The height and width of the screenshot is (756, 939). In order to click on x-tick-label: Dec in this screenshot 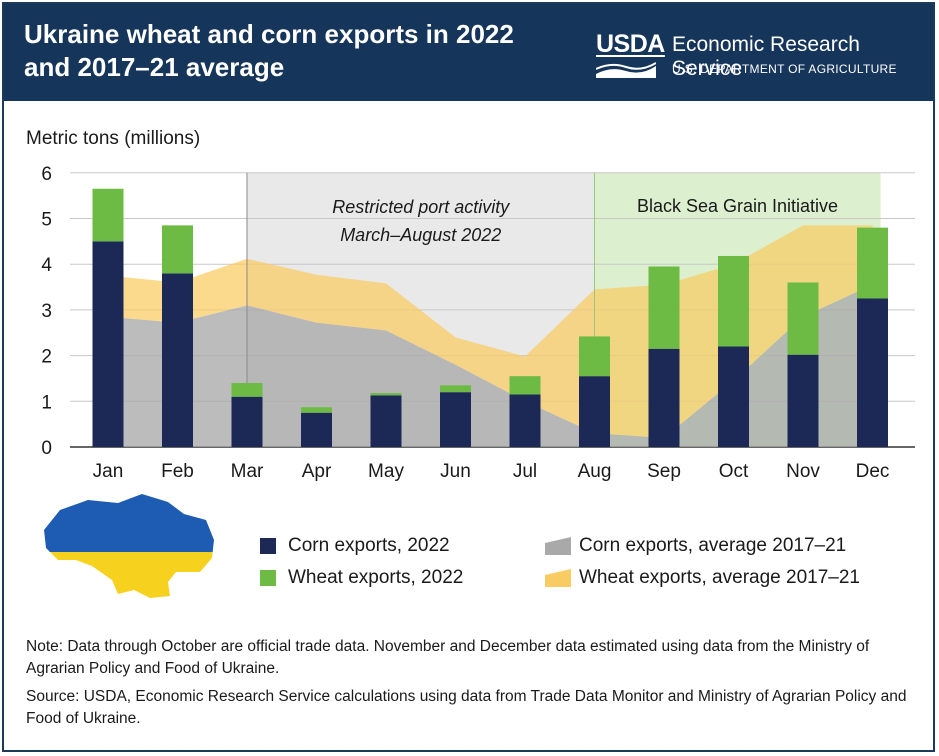, I will do `click(873, 471)`.